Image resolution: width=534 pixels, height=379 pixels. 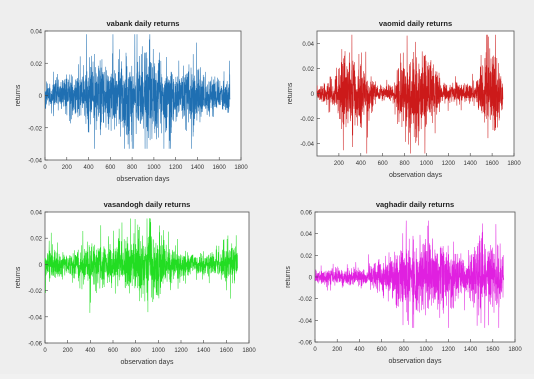 I want to click on chart-title: vasandogh daily returns, so click(x=147, y=204).